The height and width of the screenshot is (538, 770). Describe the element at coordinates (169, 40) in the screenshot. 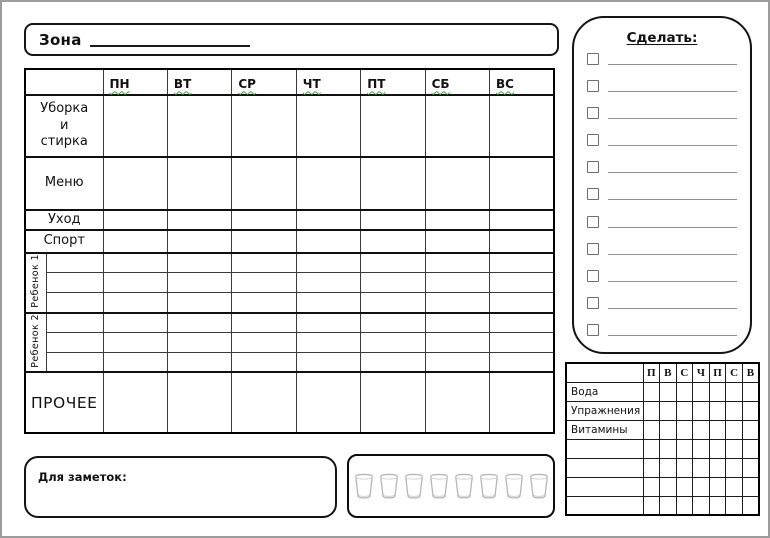

I see `zone-fill-in-line` at that location.